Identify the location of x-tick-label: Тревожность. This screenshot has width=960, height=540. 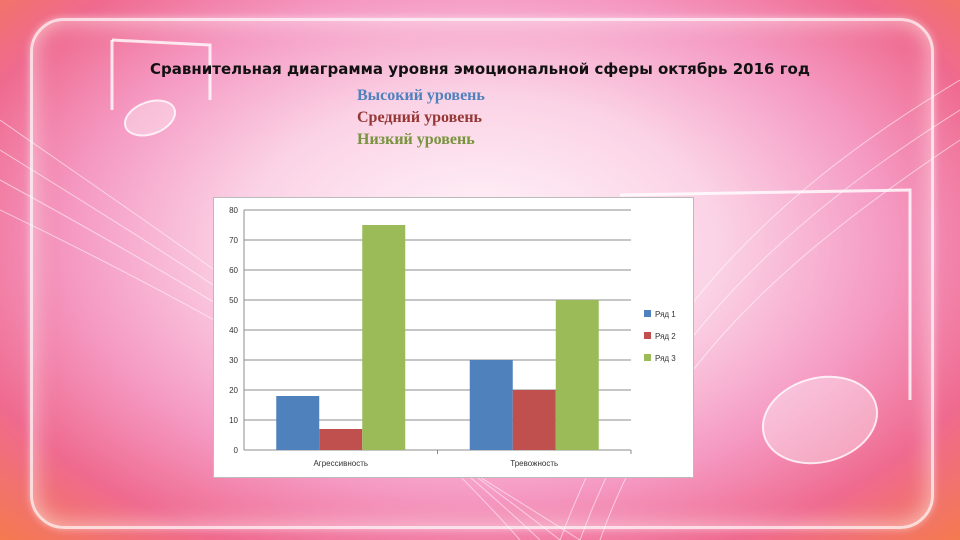
(534, 463).